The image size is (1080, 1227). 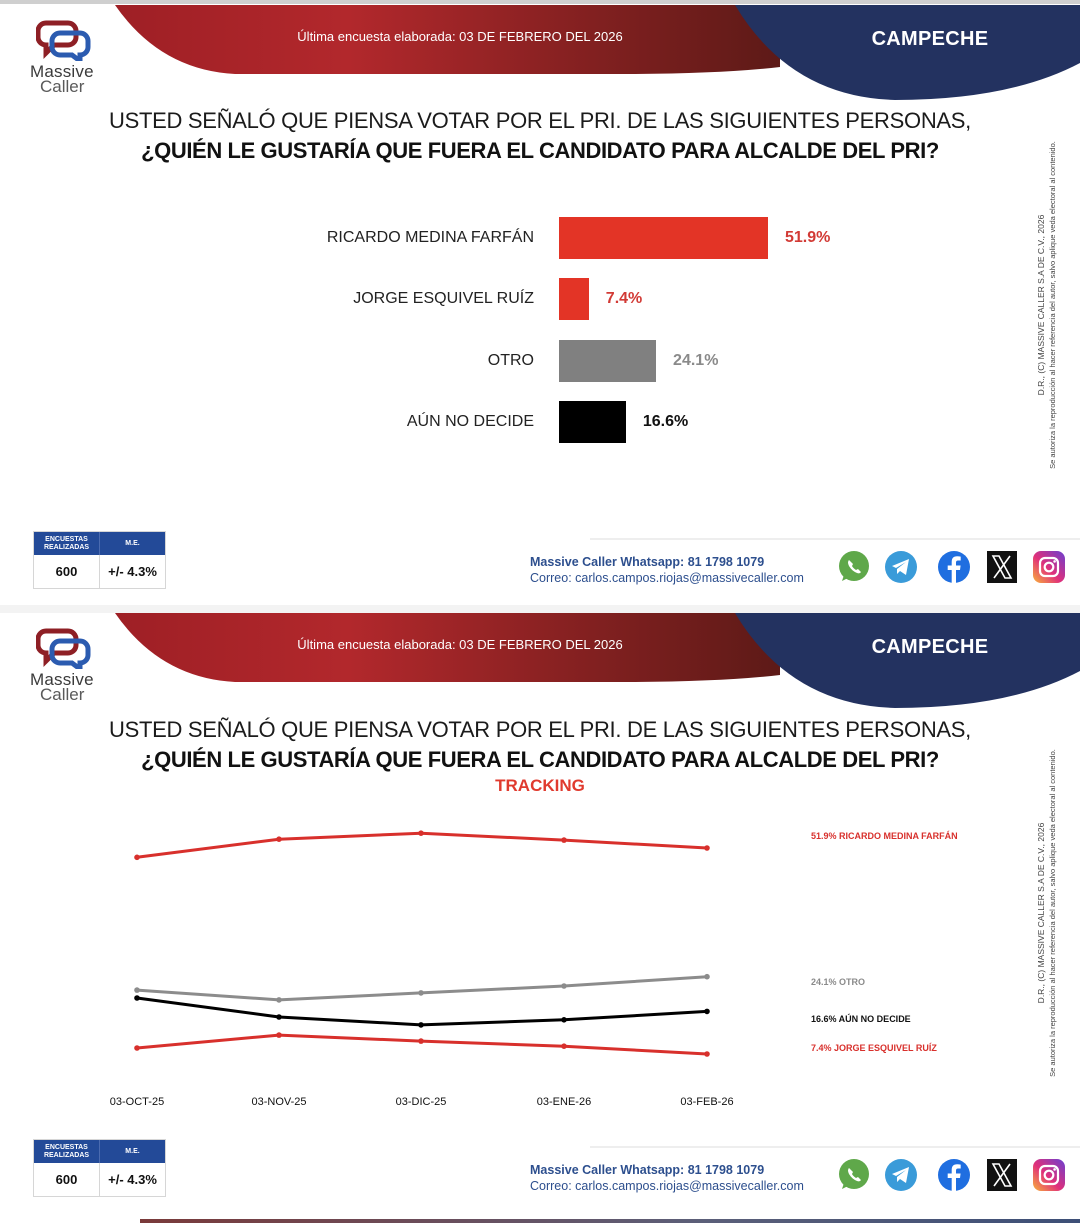 What do you see at coordinates (838, 982) in the screenshot?
I see `legend-label: 24.1% OTRO` at bounding box center [838, 982].